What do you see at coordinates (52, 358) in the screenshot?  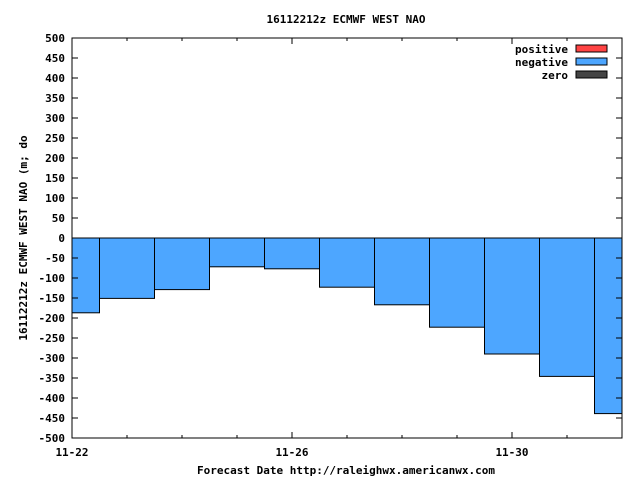 I see `y-tick-label: -300` at bounding box center [52, 358].